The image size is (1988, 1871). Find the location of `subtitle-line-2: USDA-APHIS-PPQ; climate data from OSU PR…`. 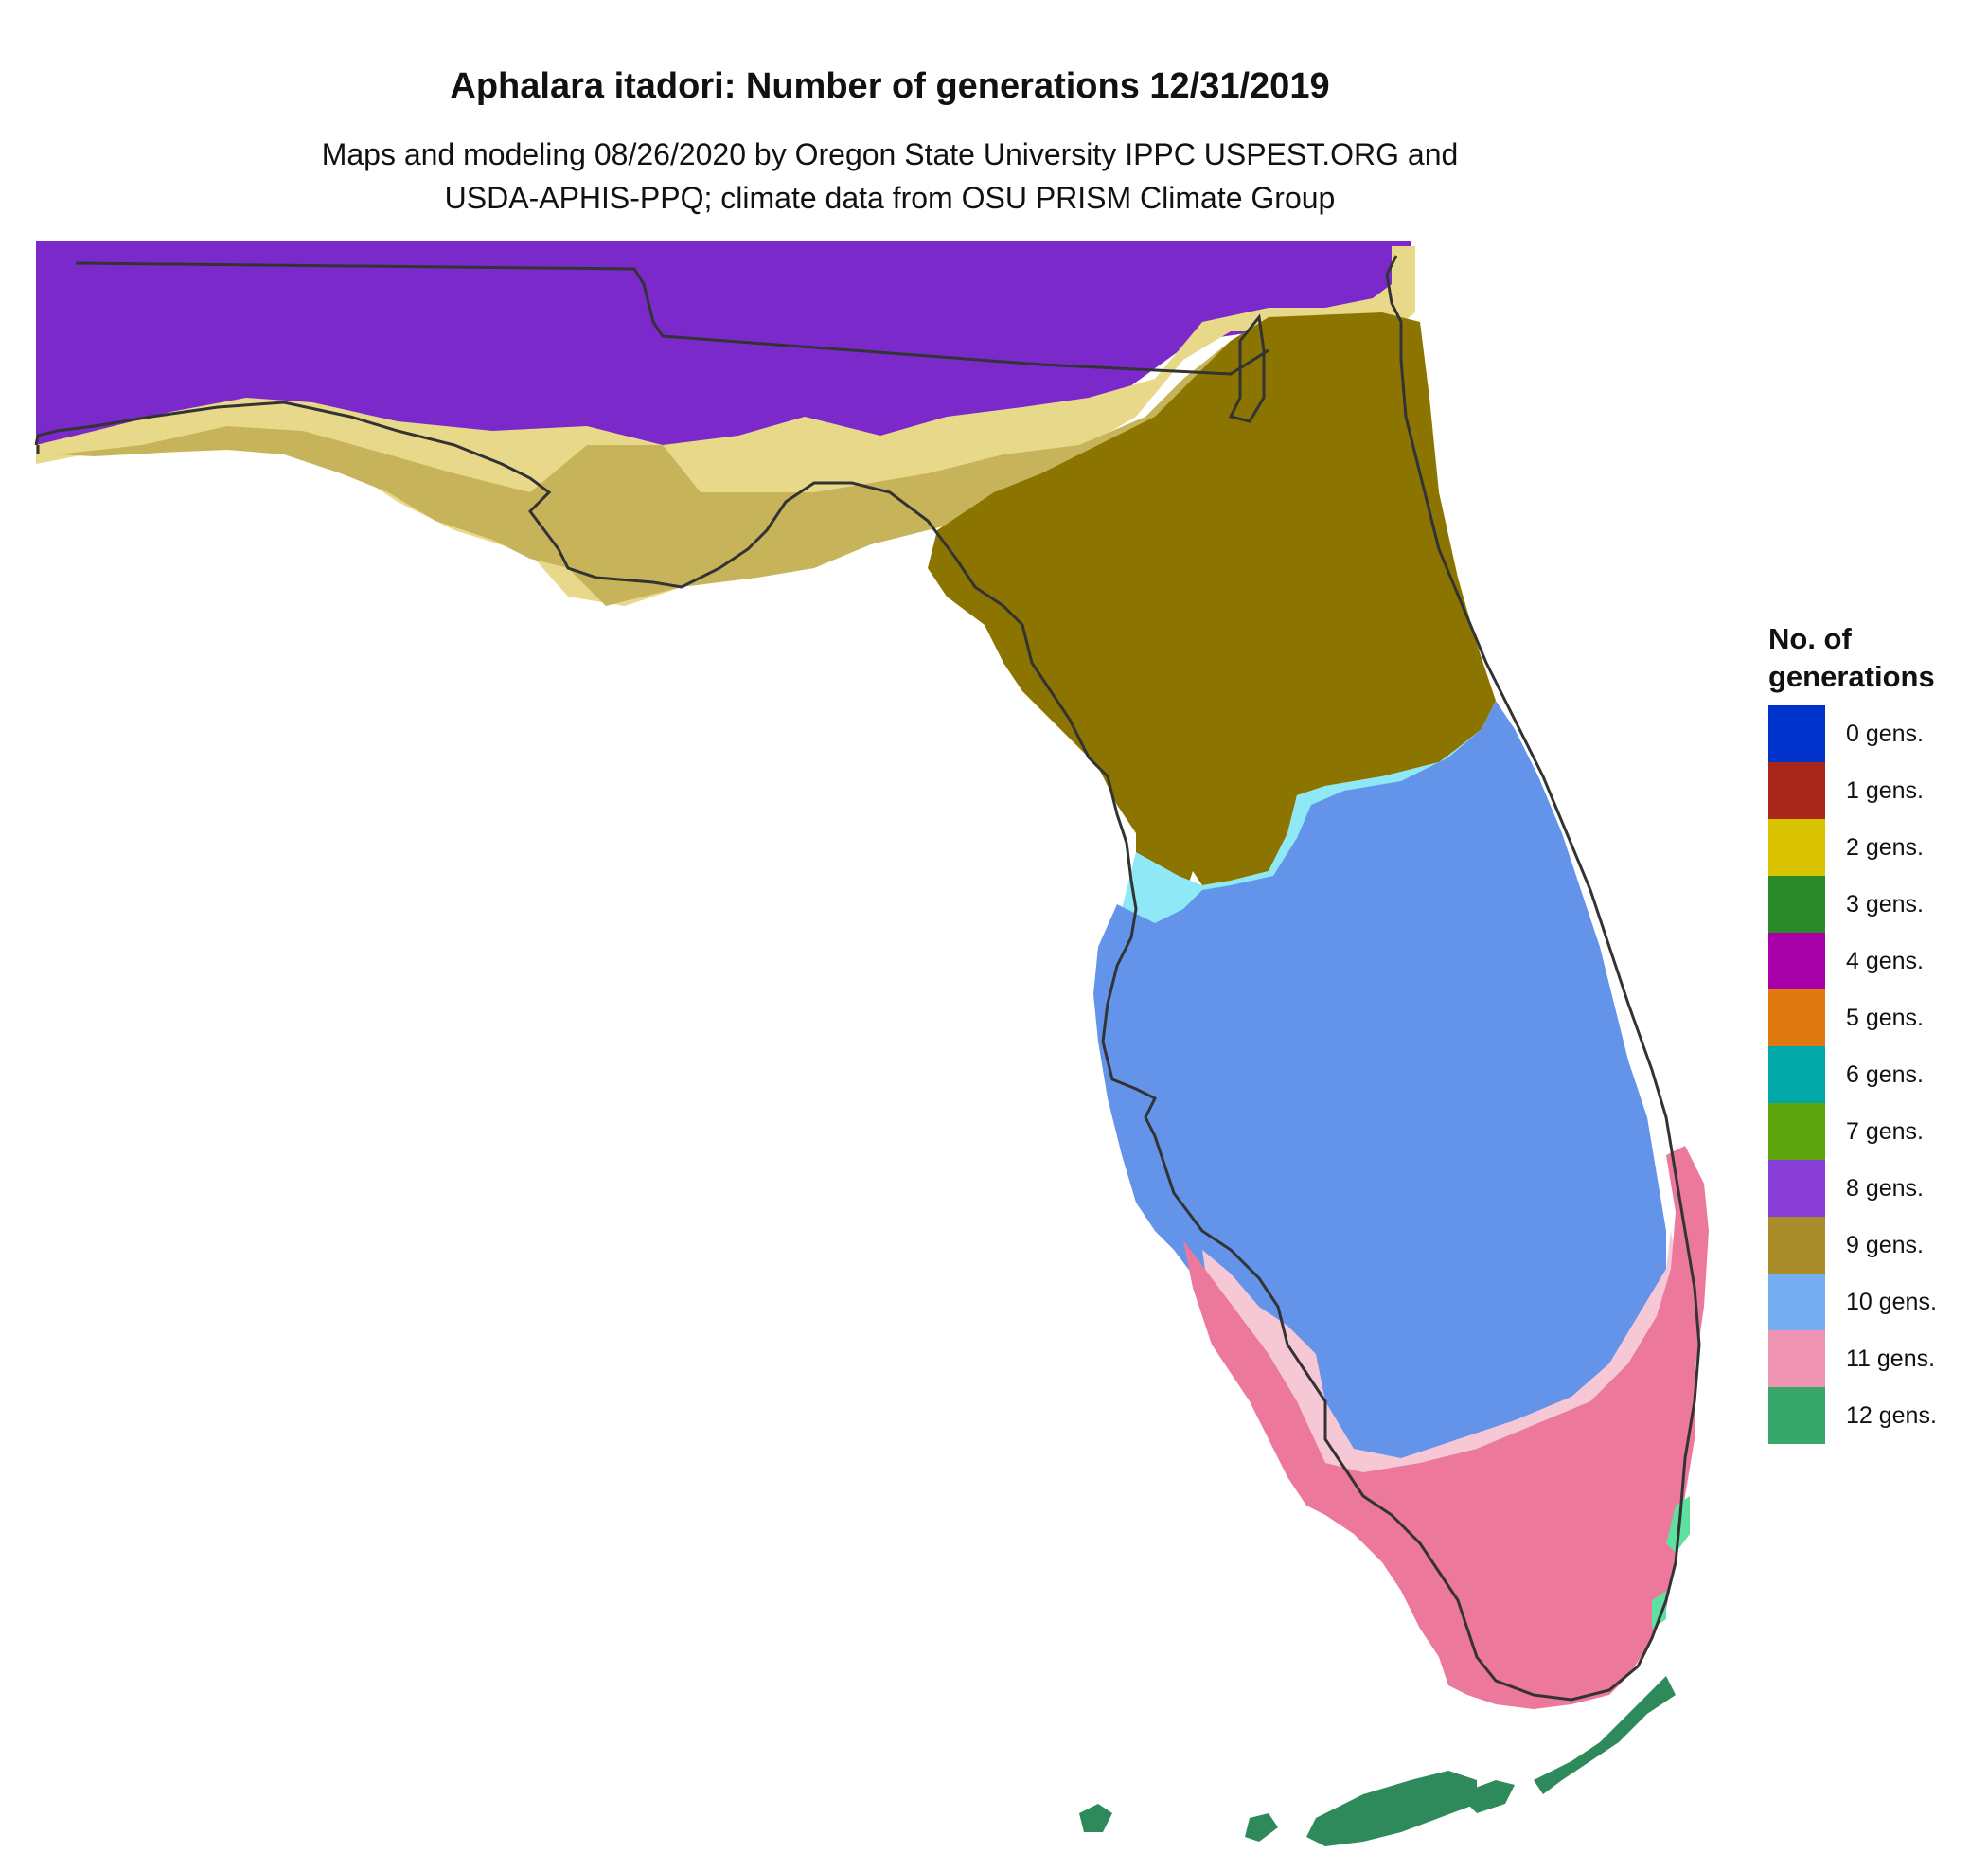

subtitle-line-2: USDA-APHIS-PPQ; climate data from OSU PR… is located at coordinates (890, 198).